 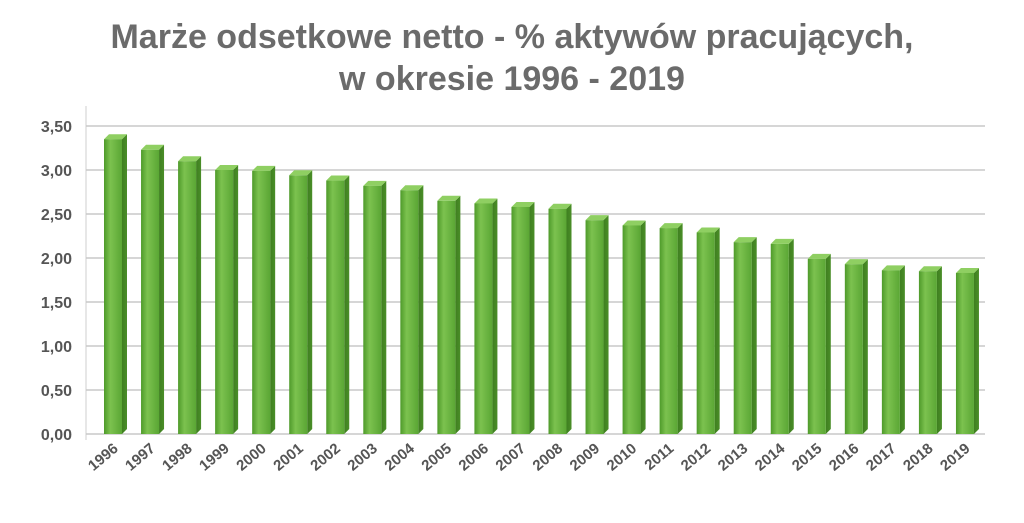 What do you see at coordinates (251, 457) in the screenshot?
I see `x-tick-label: 2000` at bounding box center [251, 457].